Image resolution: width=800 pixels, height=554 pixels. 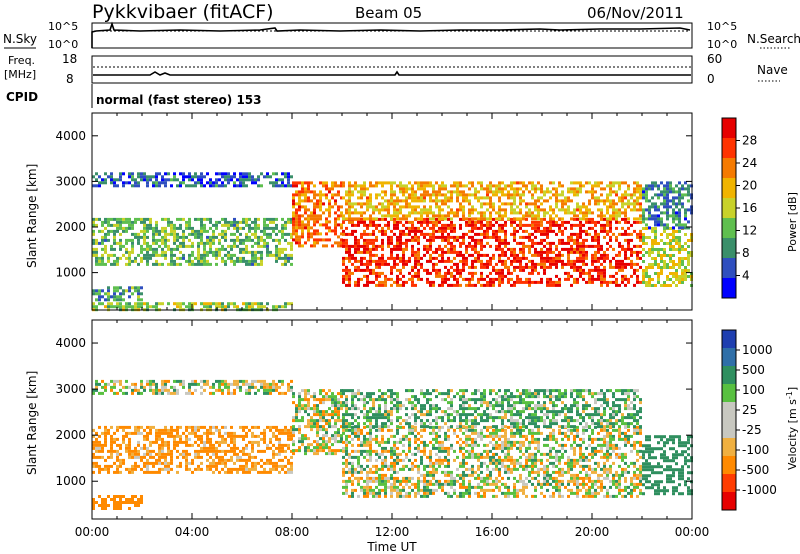 What do you see at coordinates (183, 12) in the screenshot?
I see `plot-title: Pykkvibaer (fitACF)` at bounding box center [183, 12].